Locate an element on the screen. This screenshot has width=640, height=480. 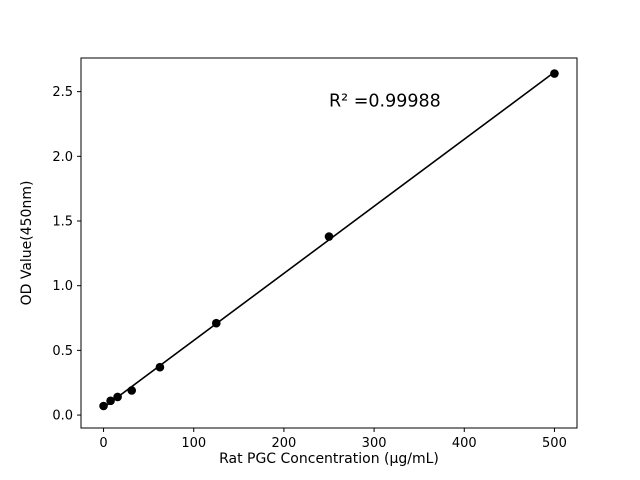
y-tick-label: 2.0 is located at coordinates (62, 157).